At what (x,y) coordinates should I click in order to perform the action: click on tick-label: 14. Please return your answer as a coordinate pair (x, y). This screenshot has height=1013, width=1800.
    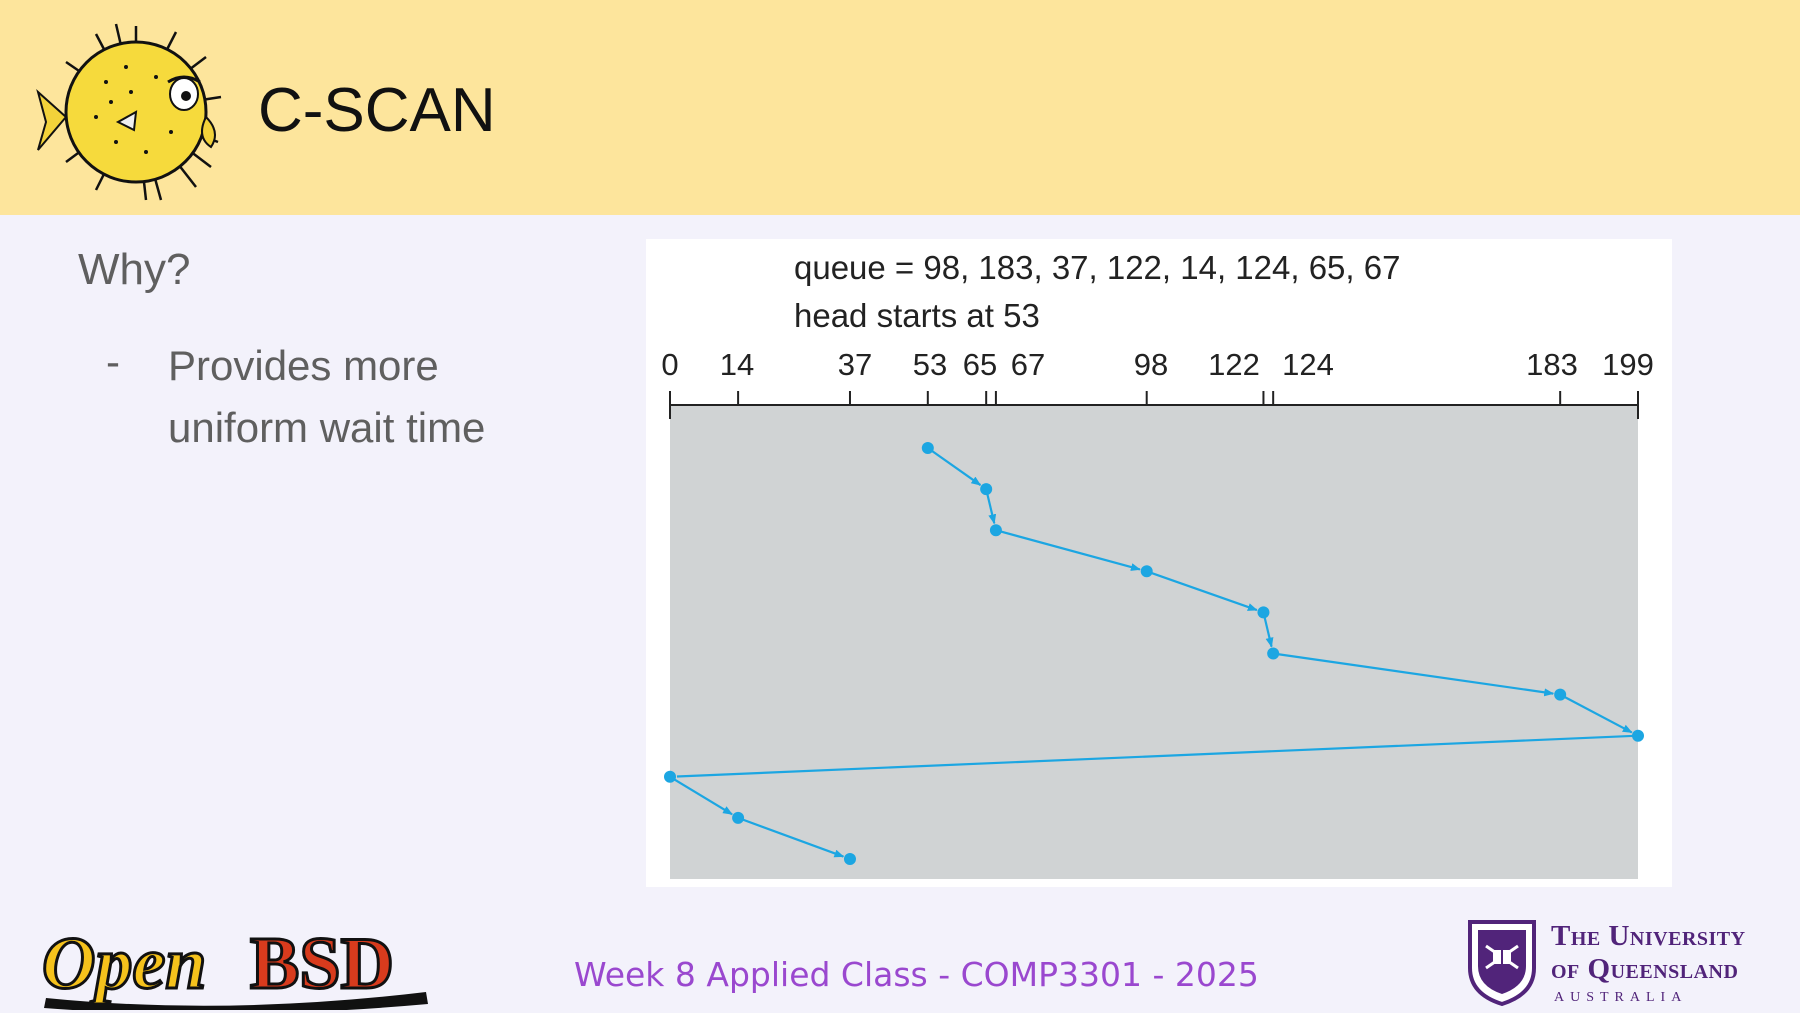
    Looking at the image, I should click on (737, 364).